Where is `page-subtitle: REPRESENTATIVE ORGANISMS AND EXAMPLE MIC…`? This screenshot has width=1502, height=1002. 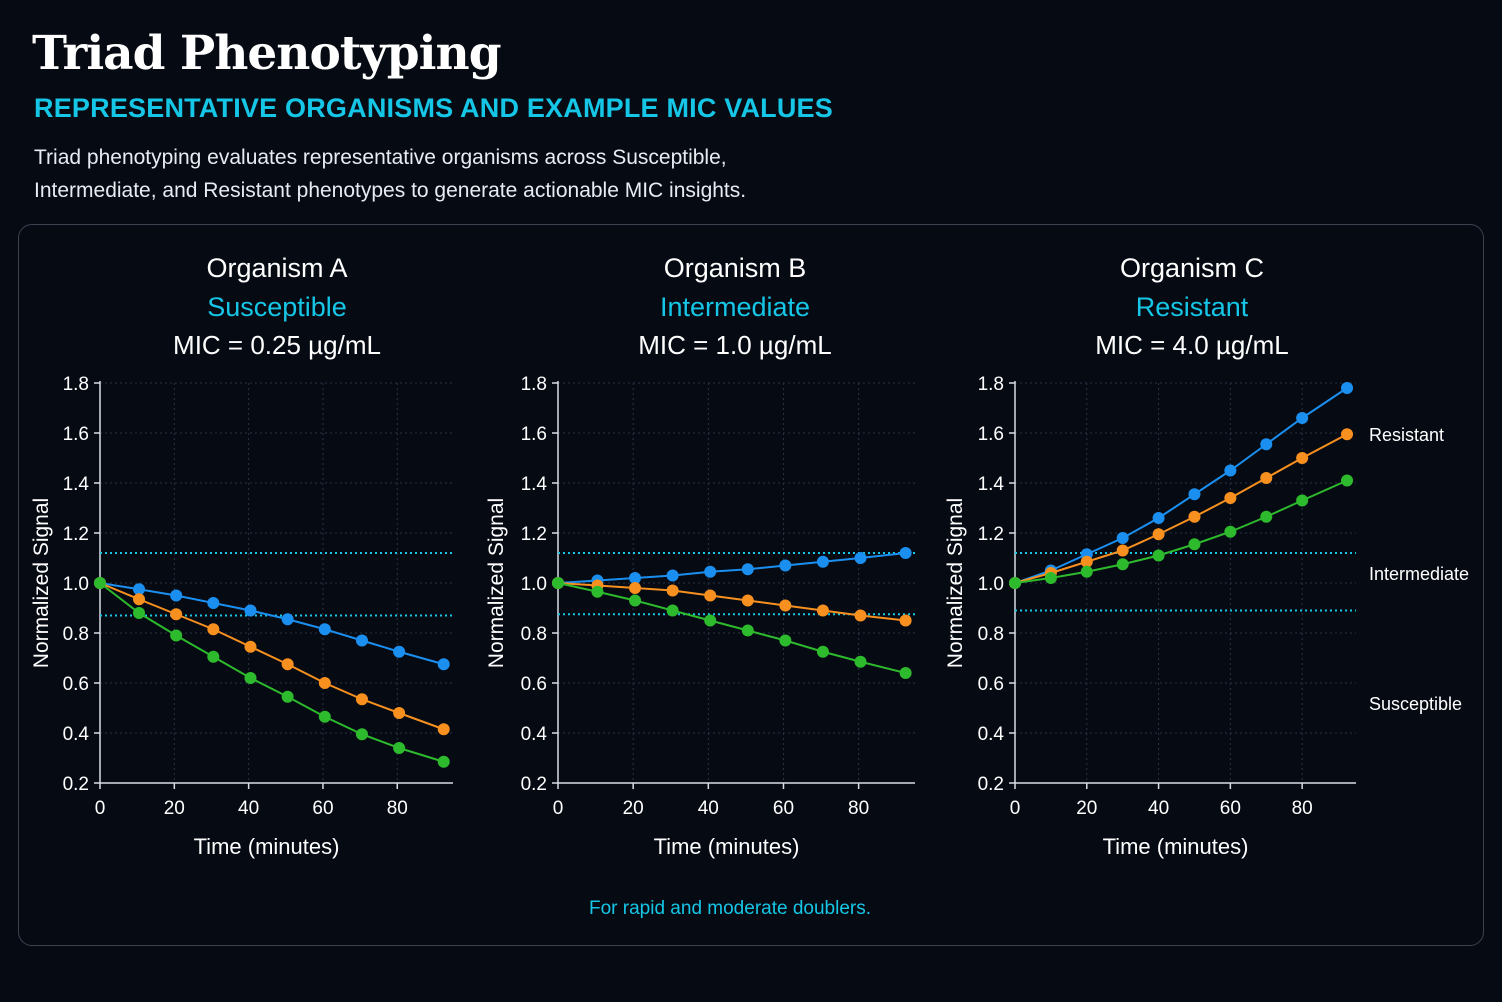 page-subtitle: REPRESENTATIVE ORGANISMS AND EXAMPLE MIC… is located at coordinates (433, 108).